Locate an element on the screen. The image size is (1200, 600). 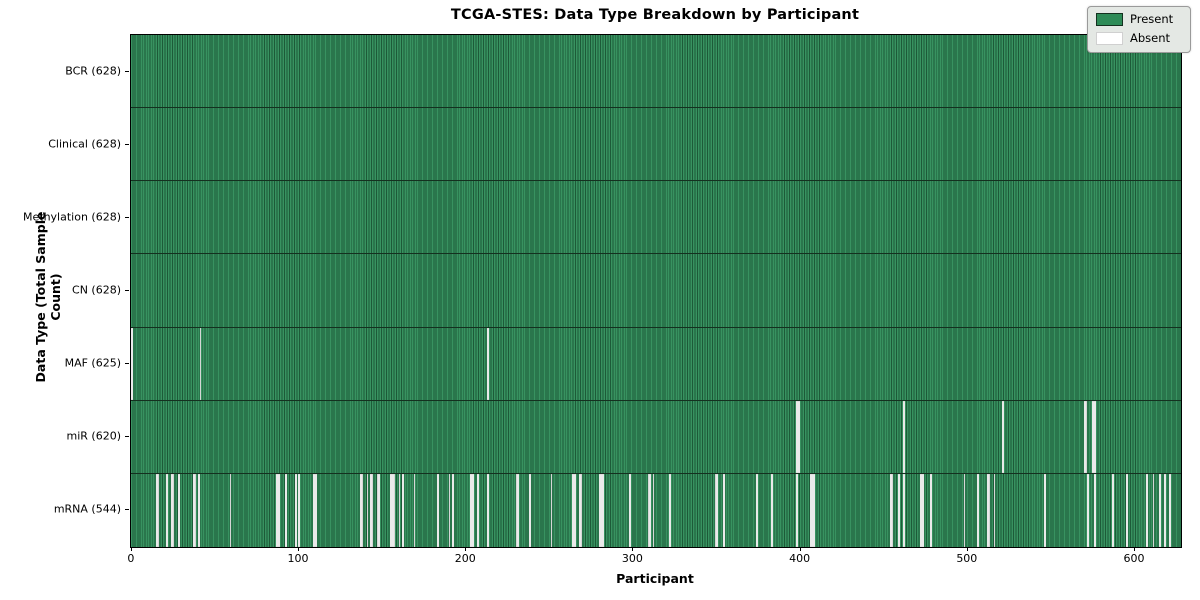
row-band-bcr is located at coordinates (656, 72).